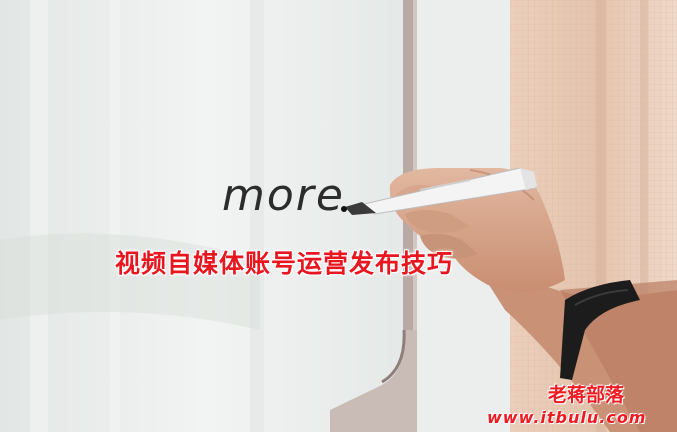 This screenshot has height=432, width=677. What do you see at coordinates (586, 395) in the screenshot?
I see `watermark-name: 老蒋部落` at bounding box center [586, 395].